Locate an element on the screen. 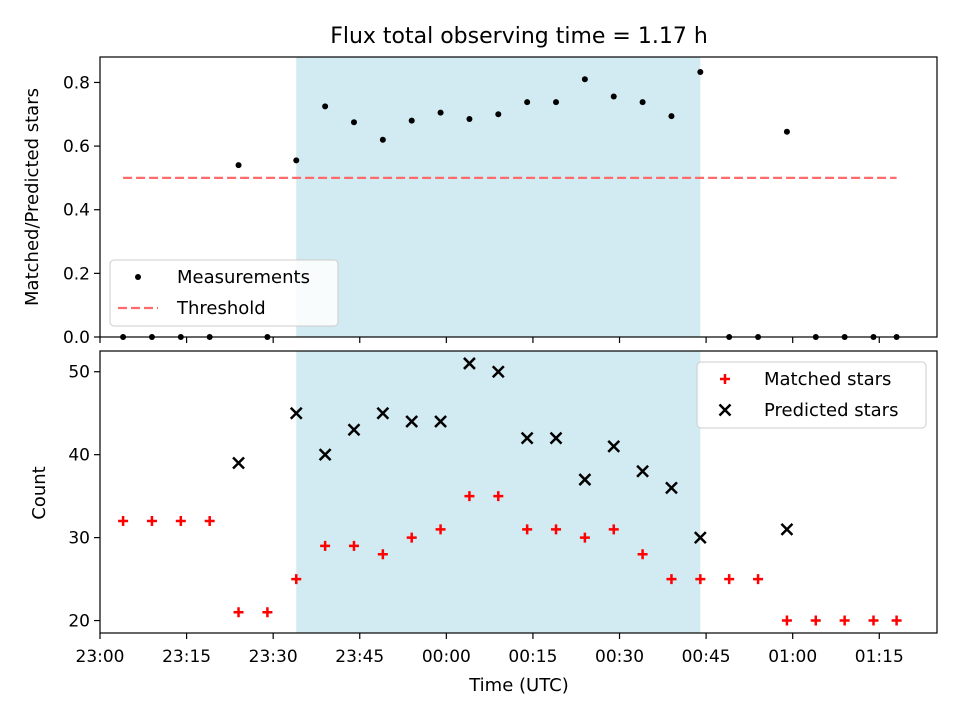 The image size is (960, 720). x-tick-label: 01:00 is located at coordinates (792, 657).